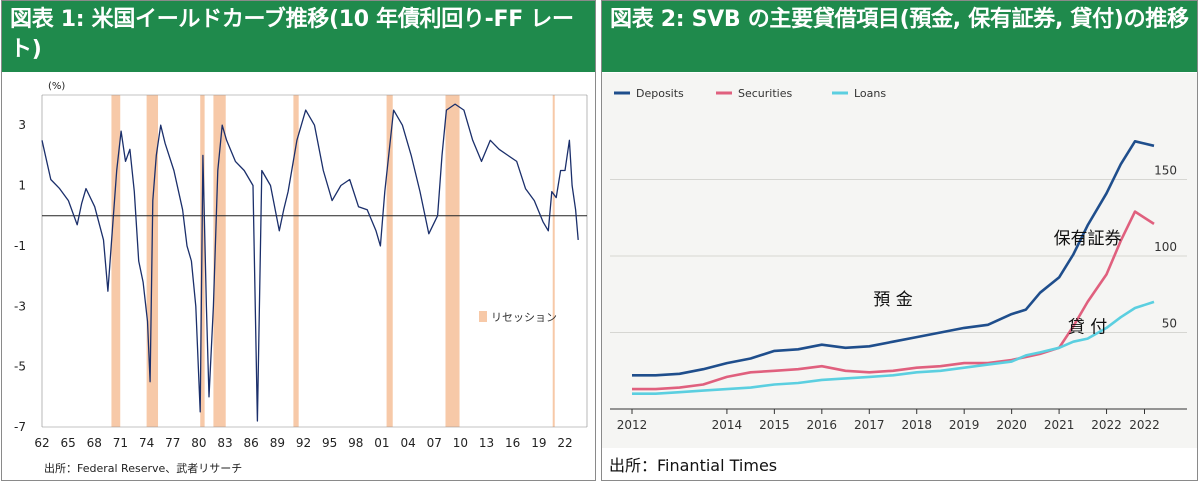 This screenshot has height=483, width=1200. What do you see at coordinates (1165, 171) in the screenshot?
I see `y-tick-label: 150` at bounding box center [1165, 171].